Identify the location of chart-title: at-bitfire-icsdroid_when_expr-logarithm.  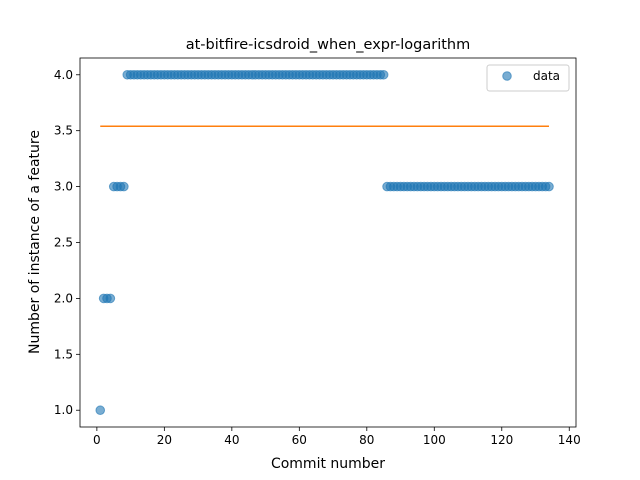
(328, 45).